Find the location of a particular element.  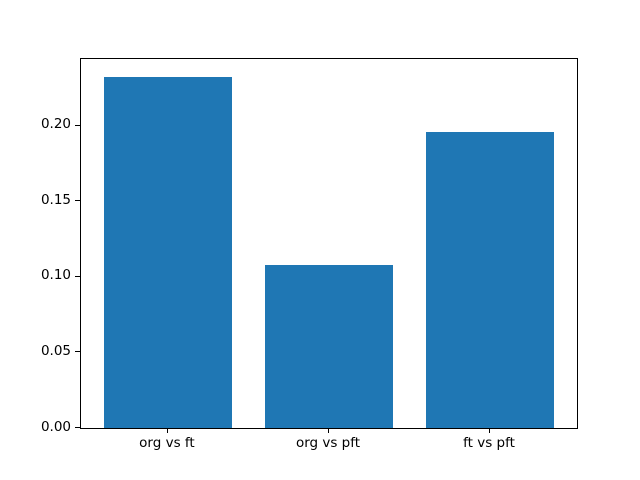

y-tick-label: 0.00 is located at coordinates (55, 426).